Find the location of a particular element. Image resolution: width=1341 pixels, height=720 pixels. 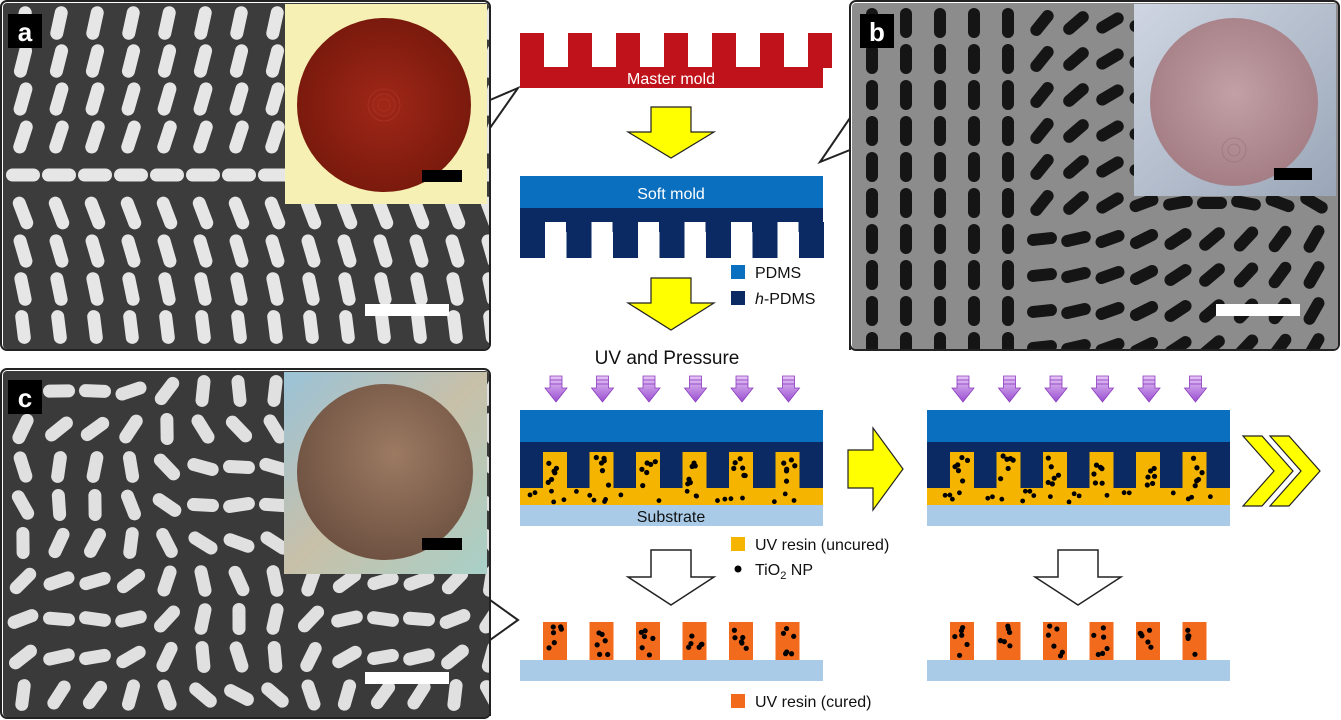

legend-tio2: TiO2 NP is located at coordinates (773, 572).